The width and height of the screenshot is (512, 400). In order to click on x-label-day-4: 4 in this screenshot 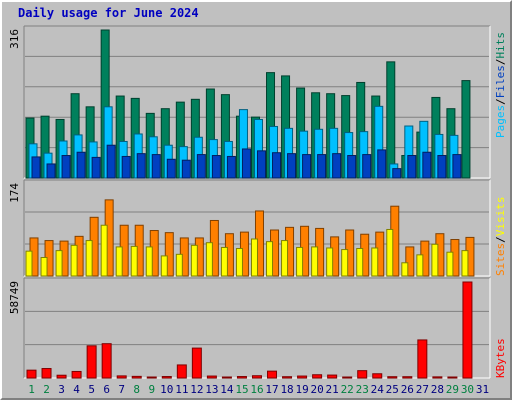, I will do `click(76, 389)`.